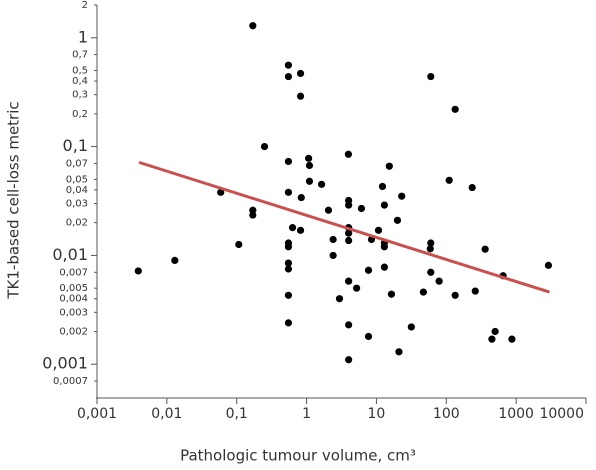 The image size is (596, 470). I want to click on y-tick-label: 0,3, so click(80, 95).